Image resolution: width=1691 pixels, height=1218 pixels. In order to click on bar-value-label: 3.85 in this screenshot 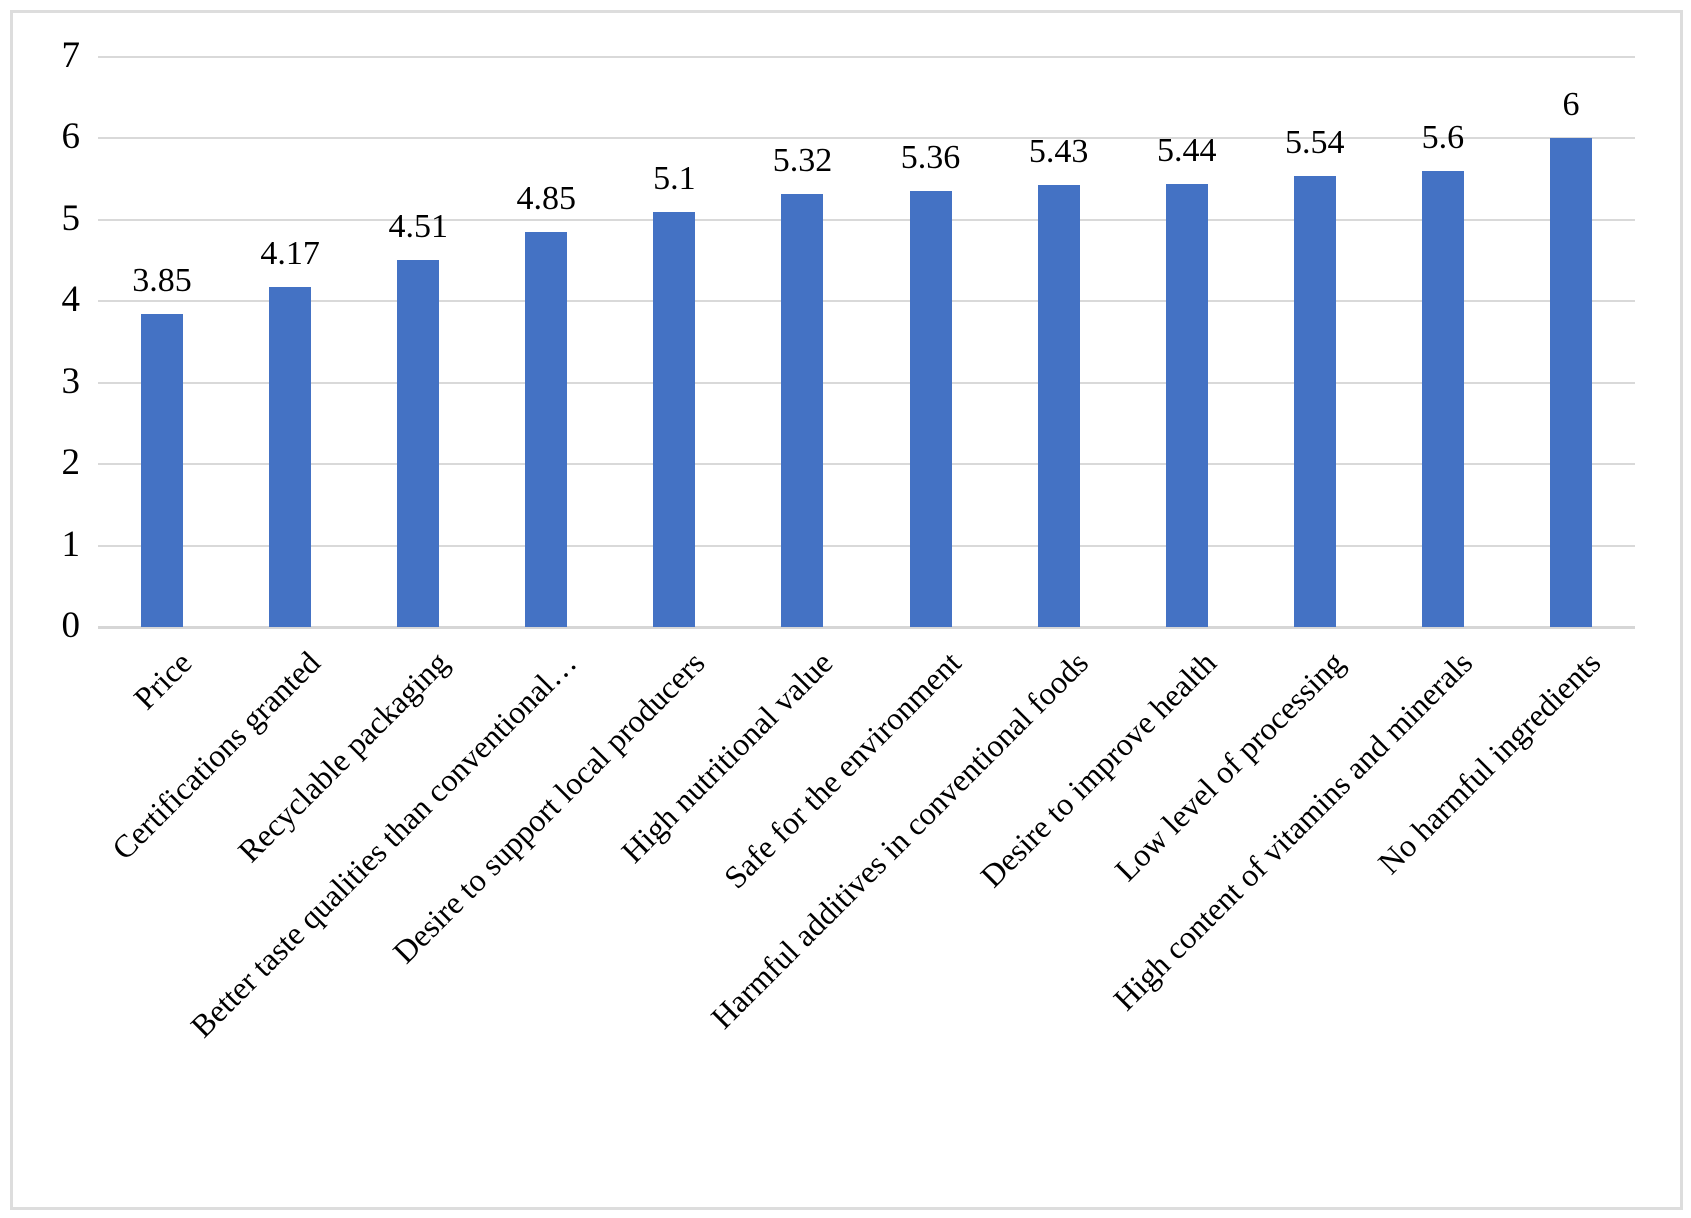, I will do `click(162, 280)`.